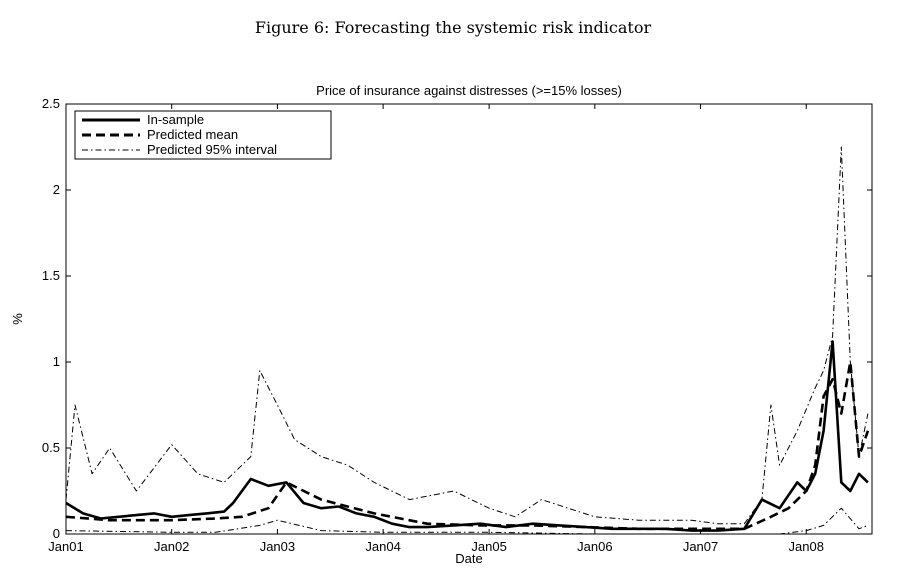 The image size is (906, 581). I want to click on y-tick-label: 1, so click(56, 361).